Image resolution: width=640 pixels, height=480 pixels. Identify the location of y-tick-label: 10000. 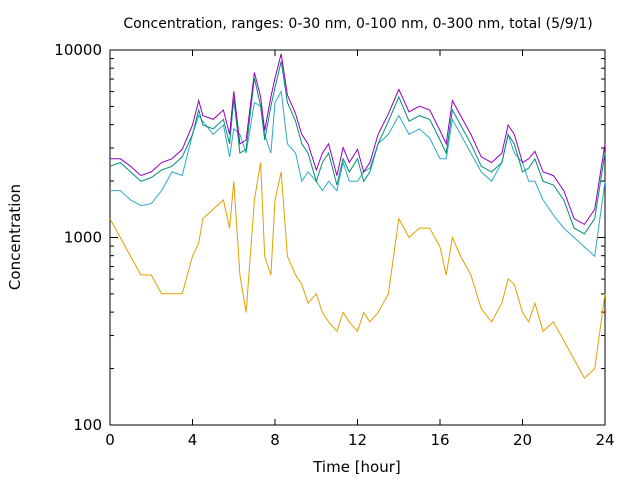
(78, 50).